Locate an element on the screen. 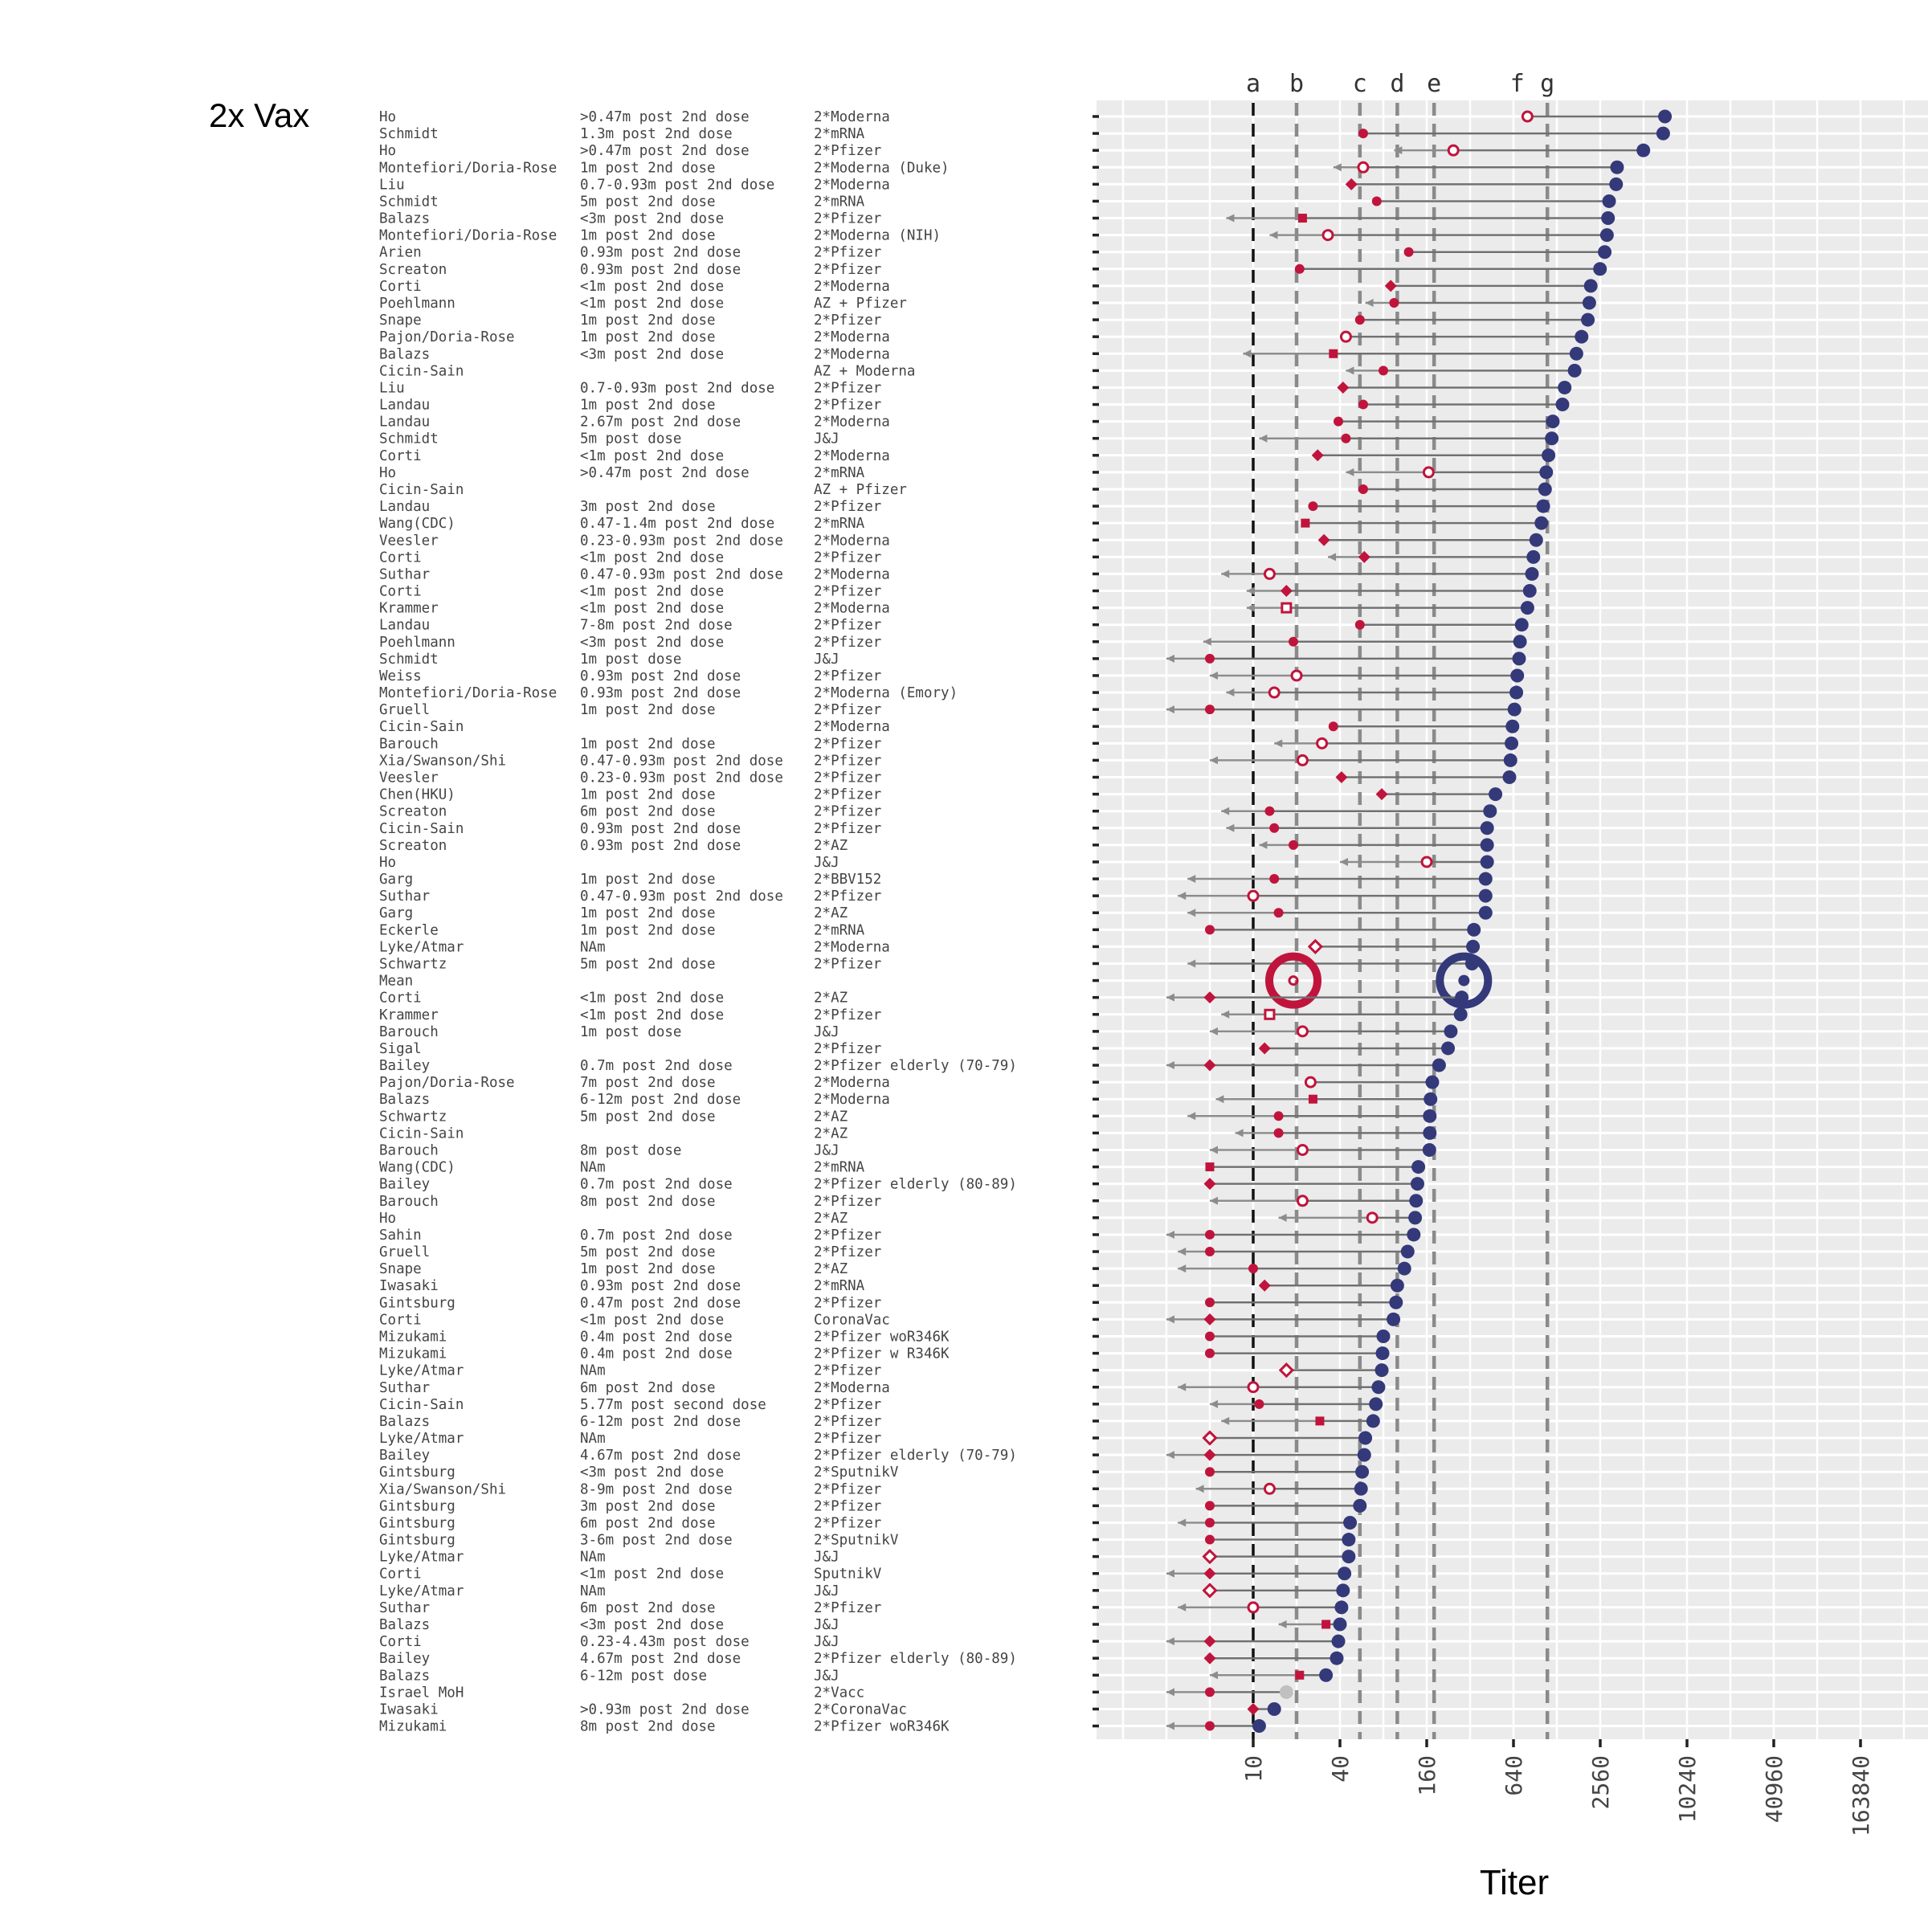 The image size is (1928, 1932). row-study-label: Xia/Swanson/Shi is located at coordinates (442, 761).